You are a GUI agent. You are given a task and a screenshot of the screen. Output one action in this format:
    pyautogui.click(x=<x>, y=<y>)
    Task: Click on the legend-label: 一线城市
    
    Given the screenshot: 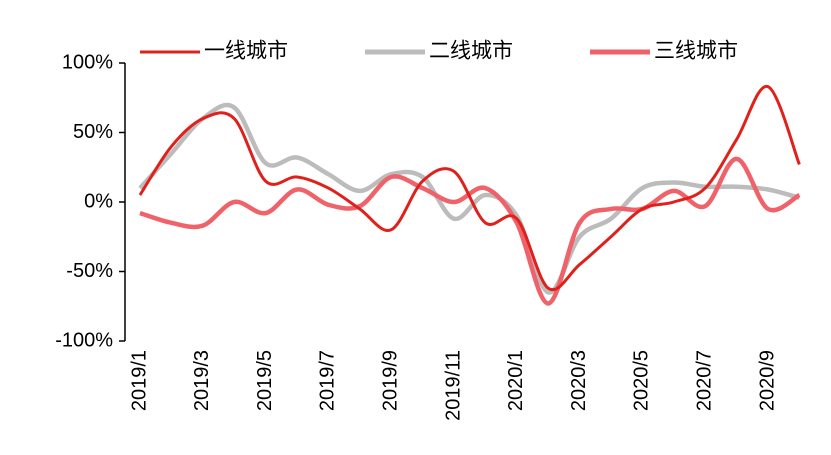 What is the action you would take?
    pyautogui.click(x=246, y=51)
    